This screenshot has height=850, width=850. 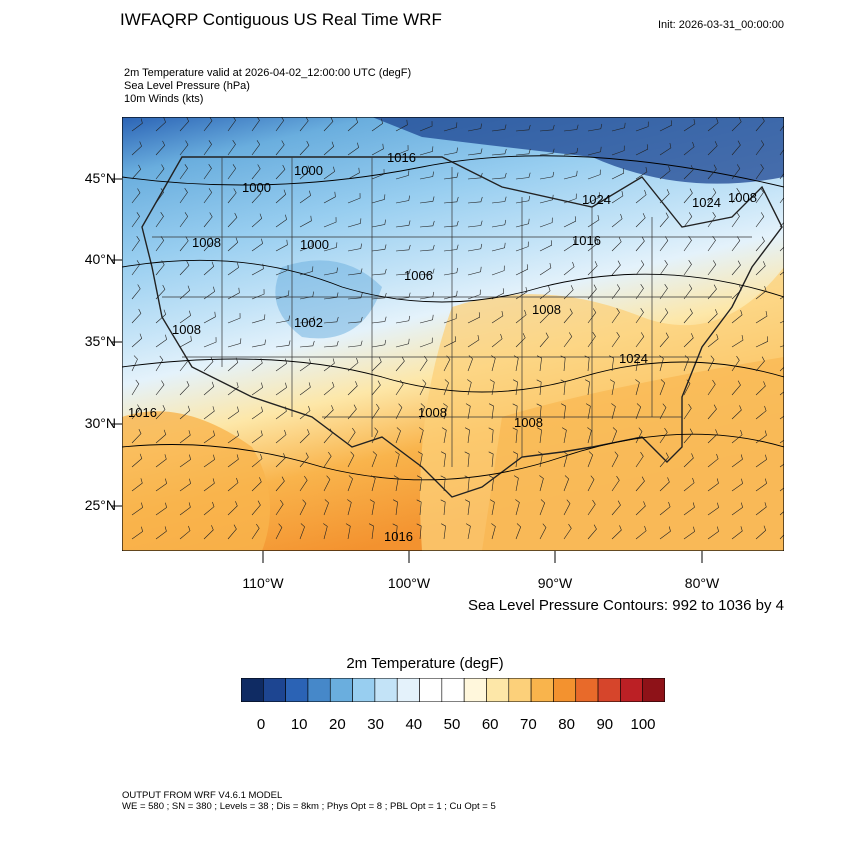 I want to click on pressure-label: 1000, so click(x=314, y=244).